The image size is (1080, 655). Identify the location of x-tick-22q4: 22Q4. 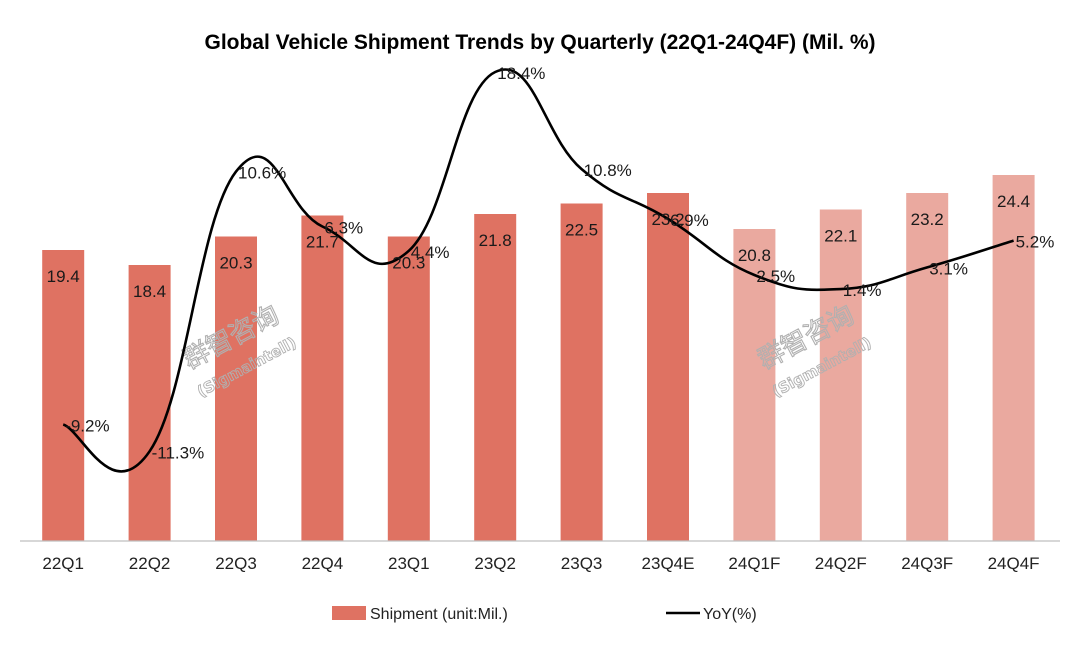
(323, 563).